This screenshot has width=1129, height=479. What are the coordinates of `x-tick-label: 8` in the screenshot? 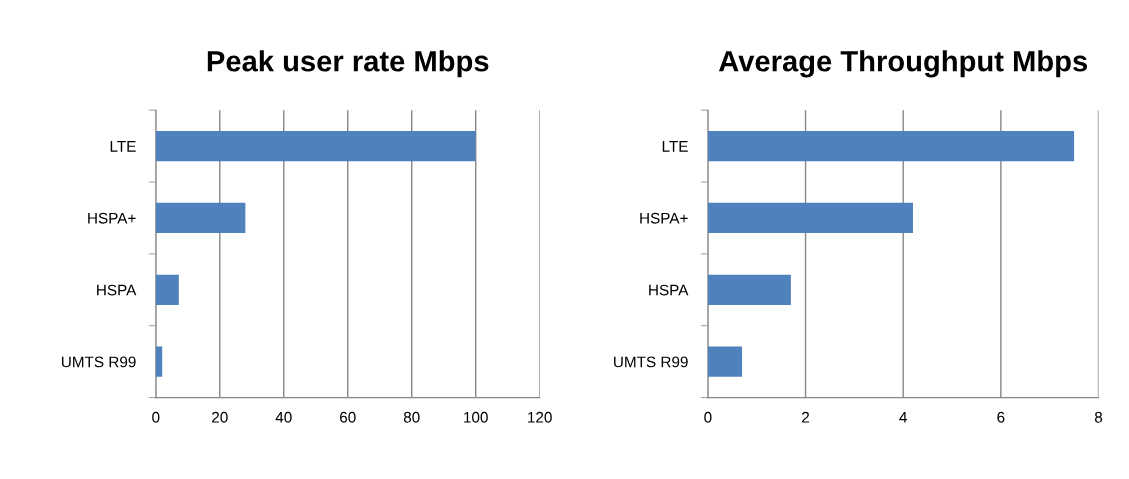 It's located at (1098, 417).